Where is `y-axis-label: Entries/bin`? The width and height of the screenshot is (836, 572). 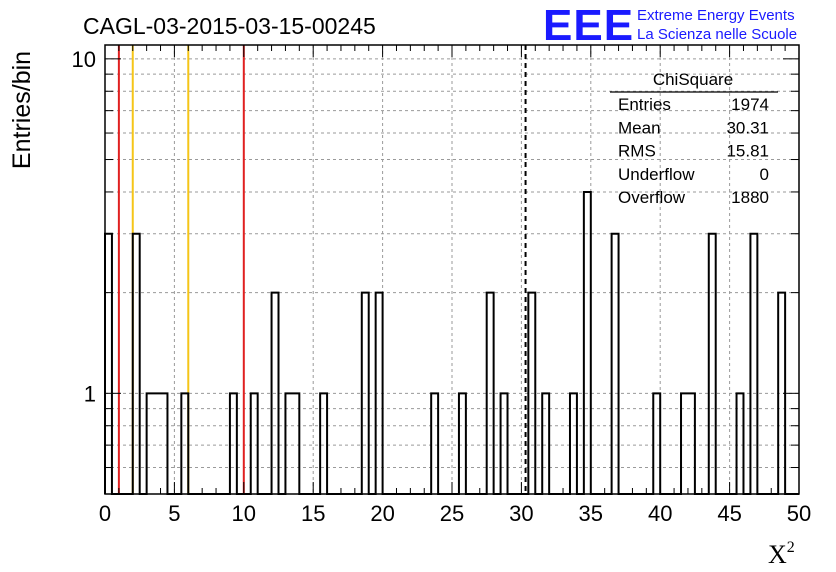
y-axis-label: Entries/bin is located at coordinates (22, 110).